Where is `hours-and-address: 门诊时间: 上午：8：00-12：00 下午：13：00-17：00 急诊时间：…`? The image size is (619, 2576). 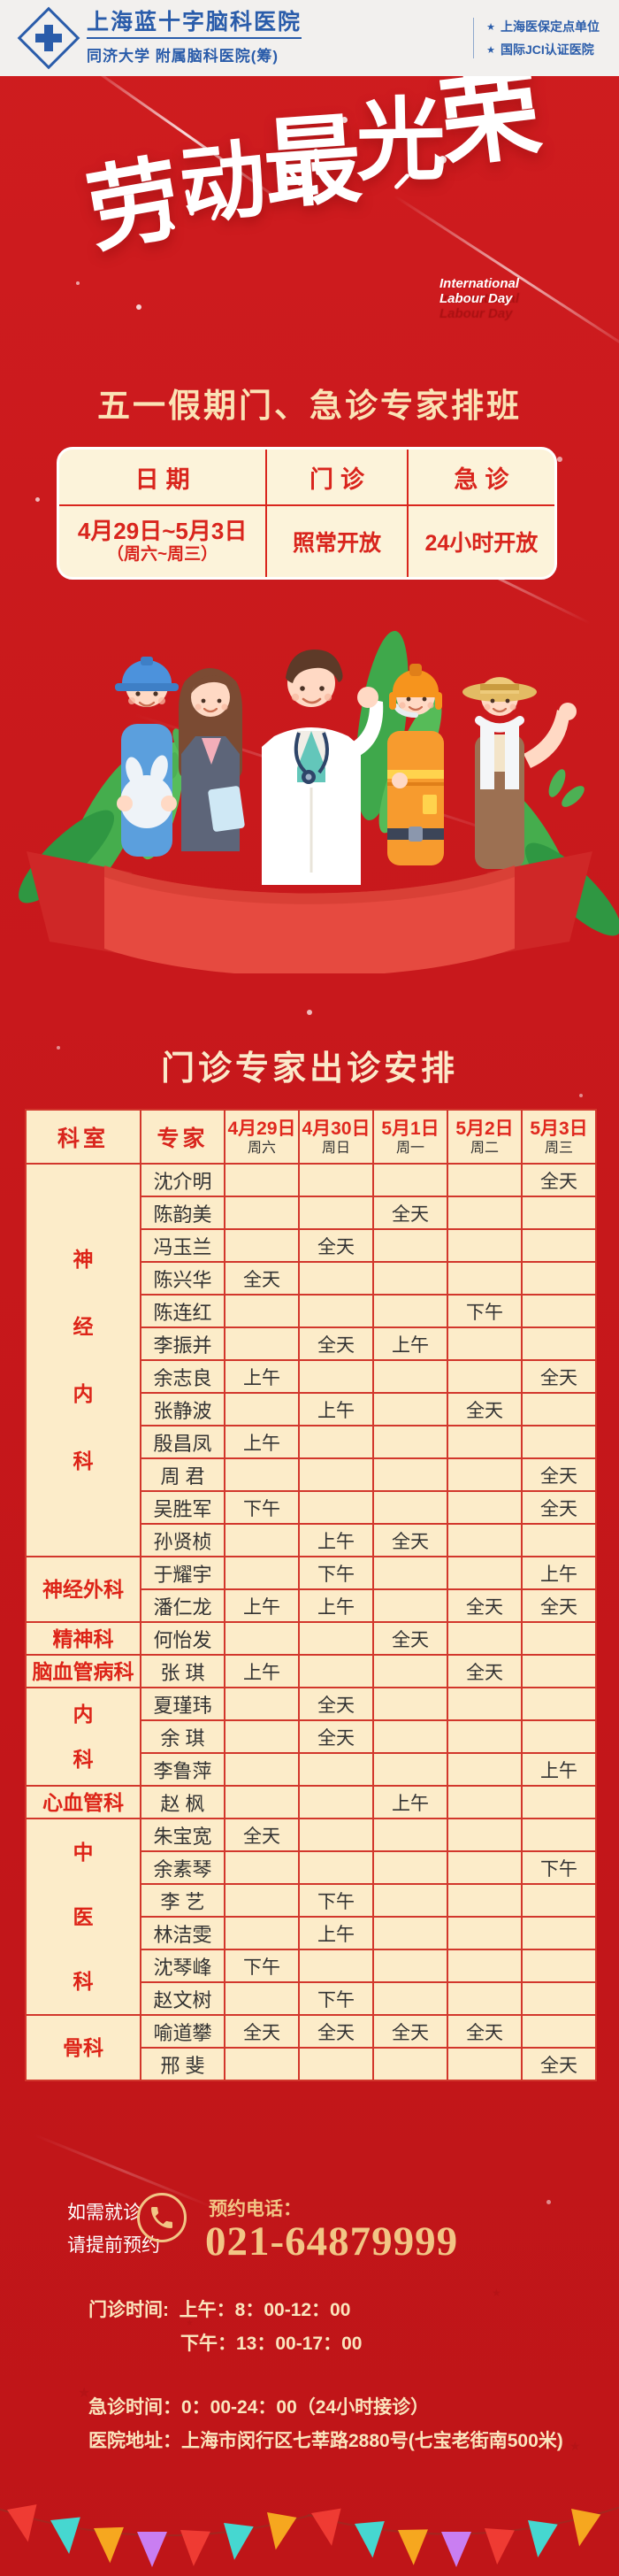 hours-and-address: 门诊时间: 上午：8：00-12：00 下午：13：00-17：00 急诊时间：… is located at coordinates (325, 2376).